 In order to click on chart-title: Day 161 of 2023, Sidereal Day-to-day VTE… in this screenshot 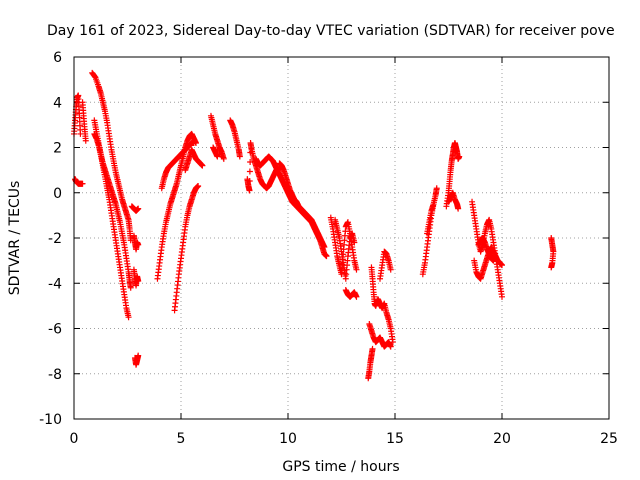, I will do `click(331, 31)`.